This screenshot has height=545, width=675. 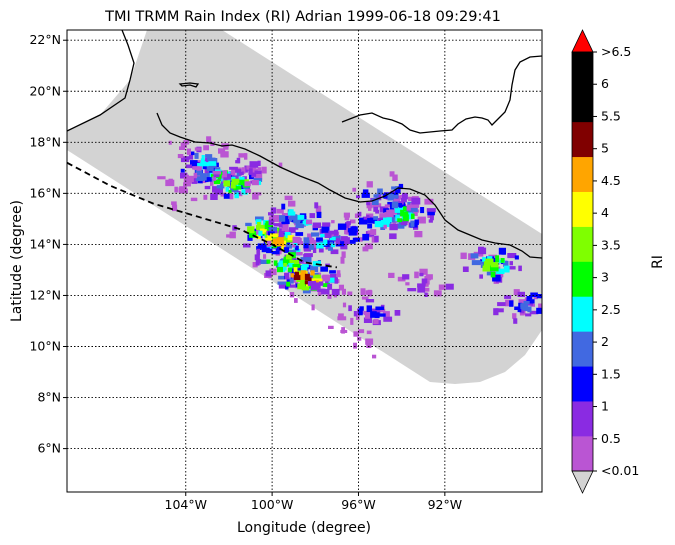 I want to click on x-tick-label: 104°W, so click(x=186, y=504).